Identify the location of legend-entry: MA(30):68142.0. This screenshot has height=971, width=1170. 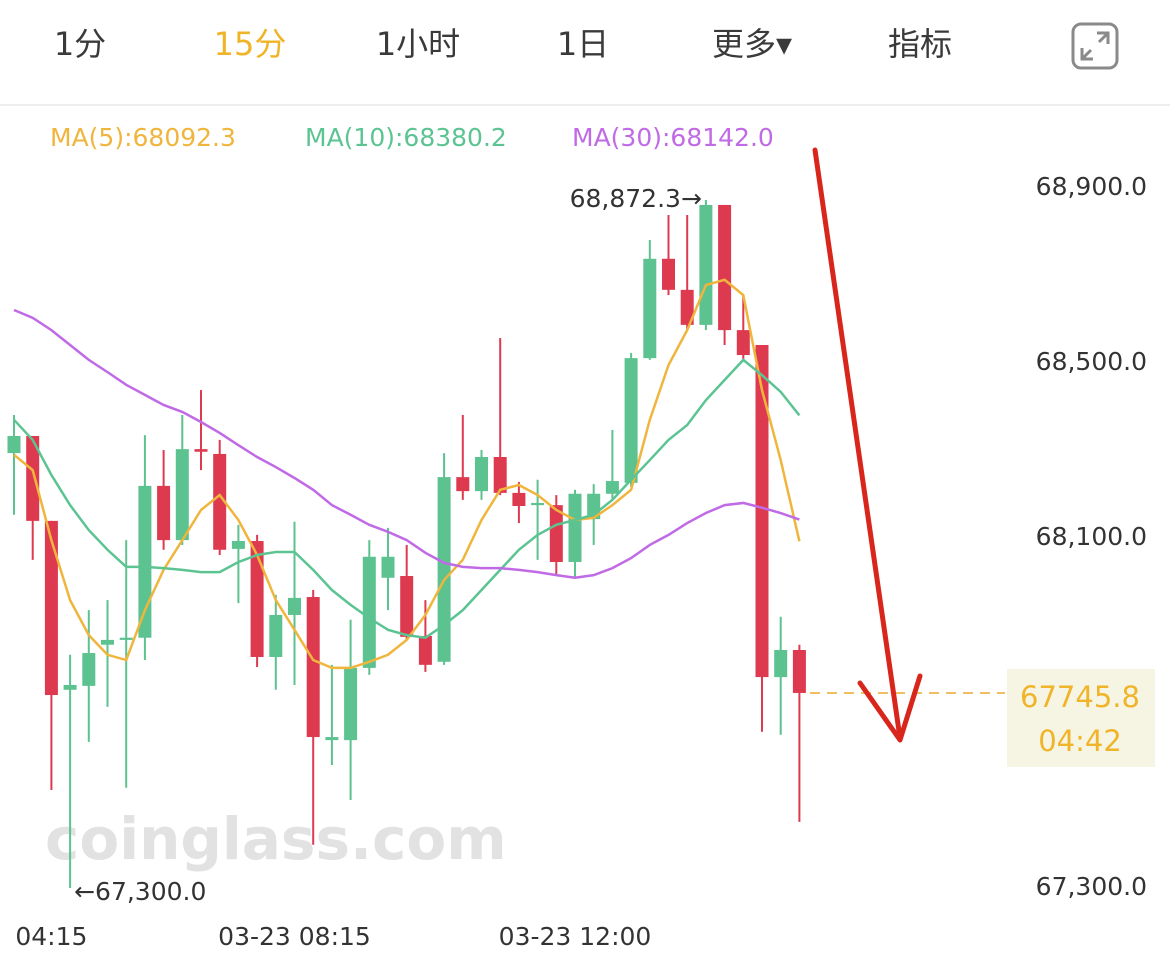
(673, 137).